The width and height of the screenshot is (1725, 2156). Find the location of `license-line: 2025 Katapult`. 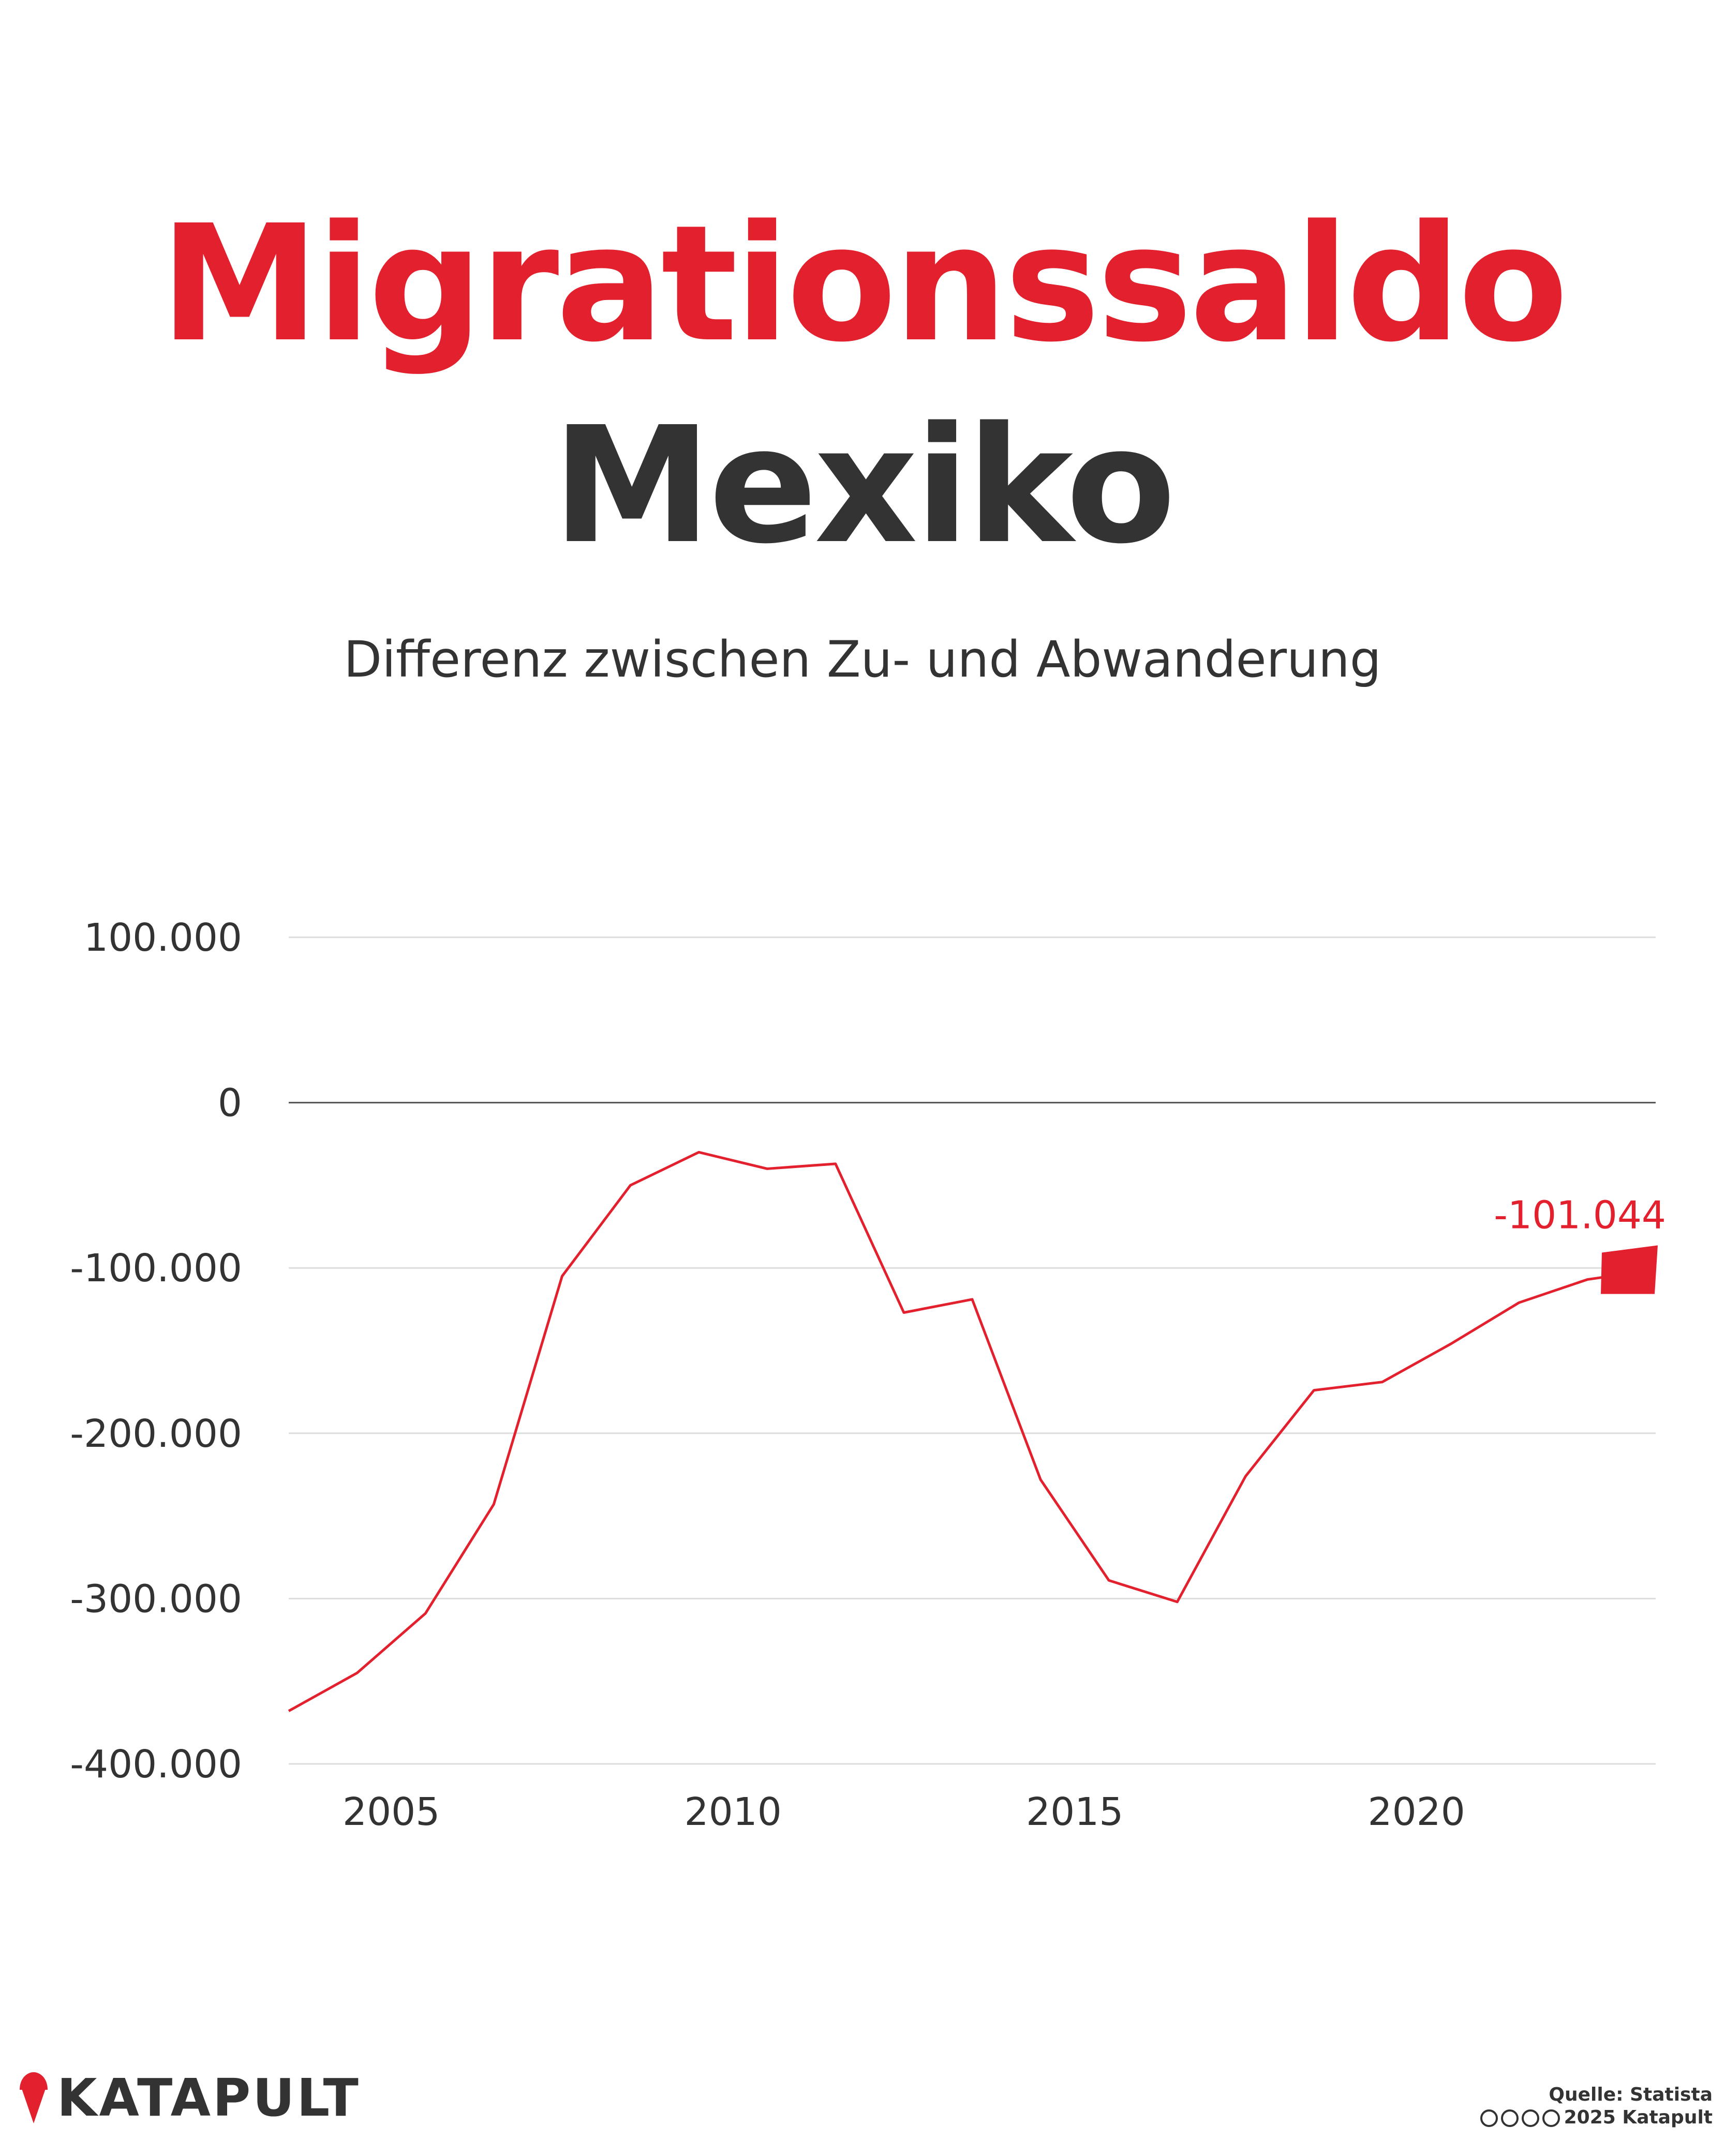

license-line: 2025 Katapult is located at coordinates (1596, 2117).